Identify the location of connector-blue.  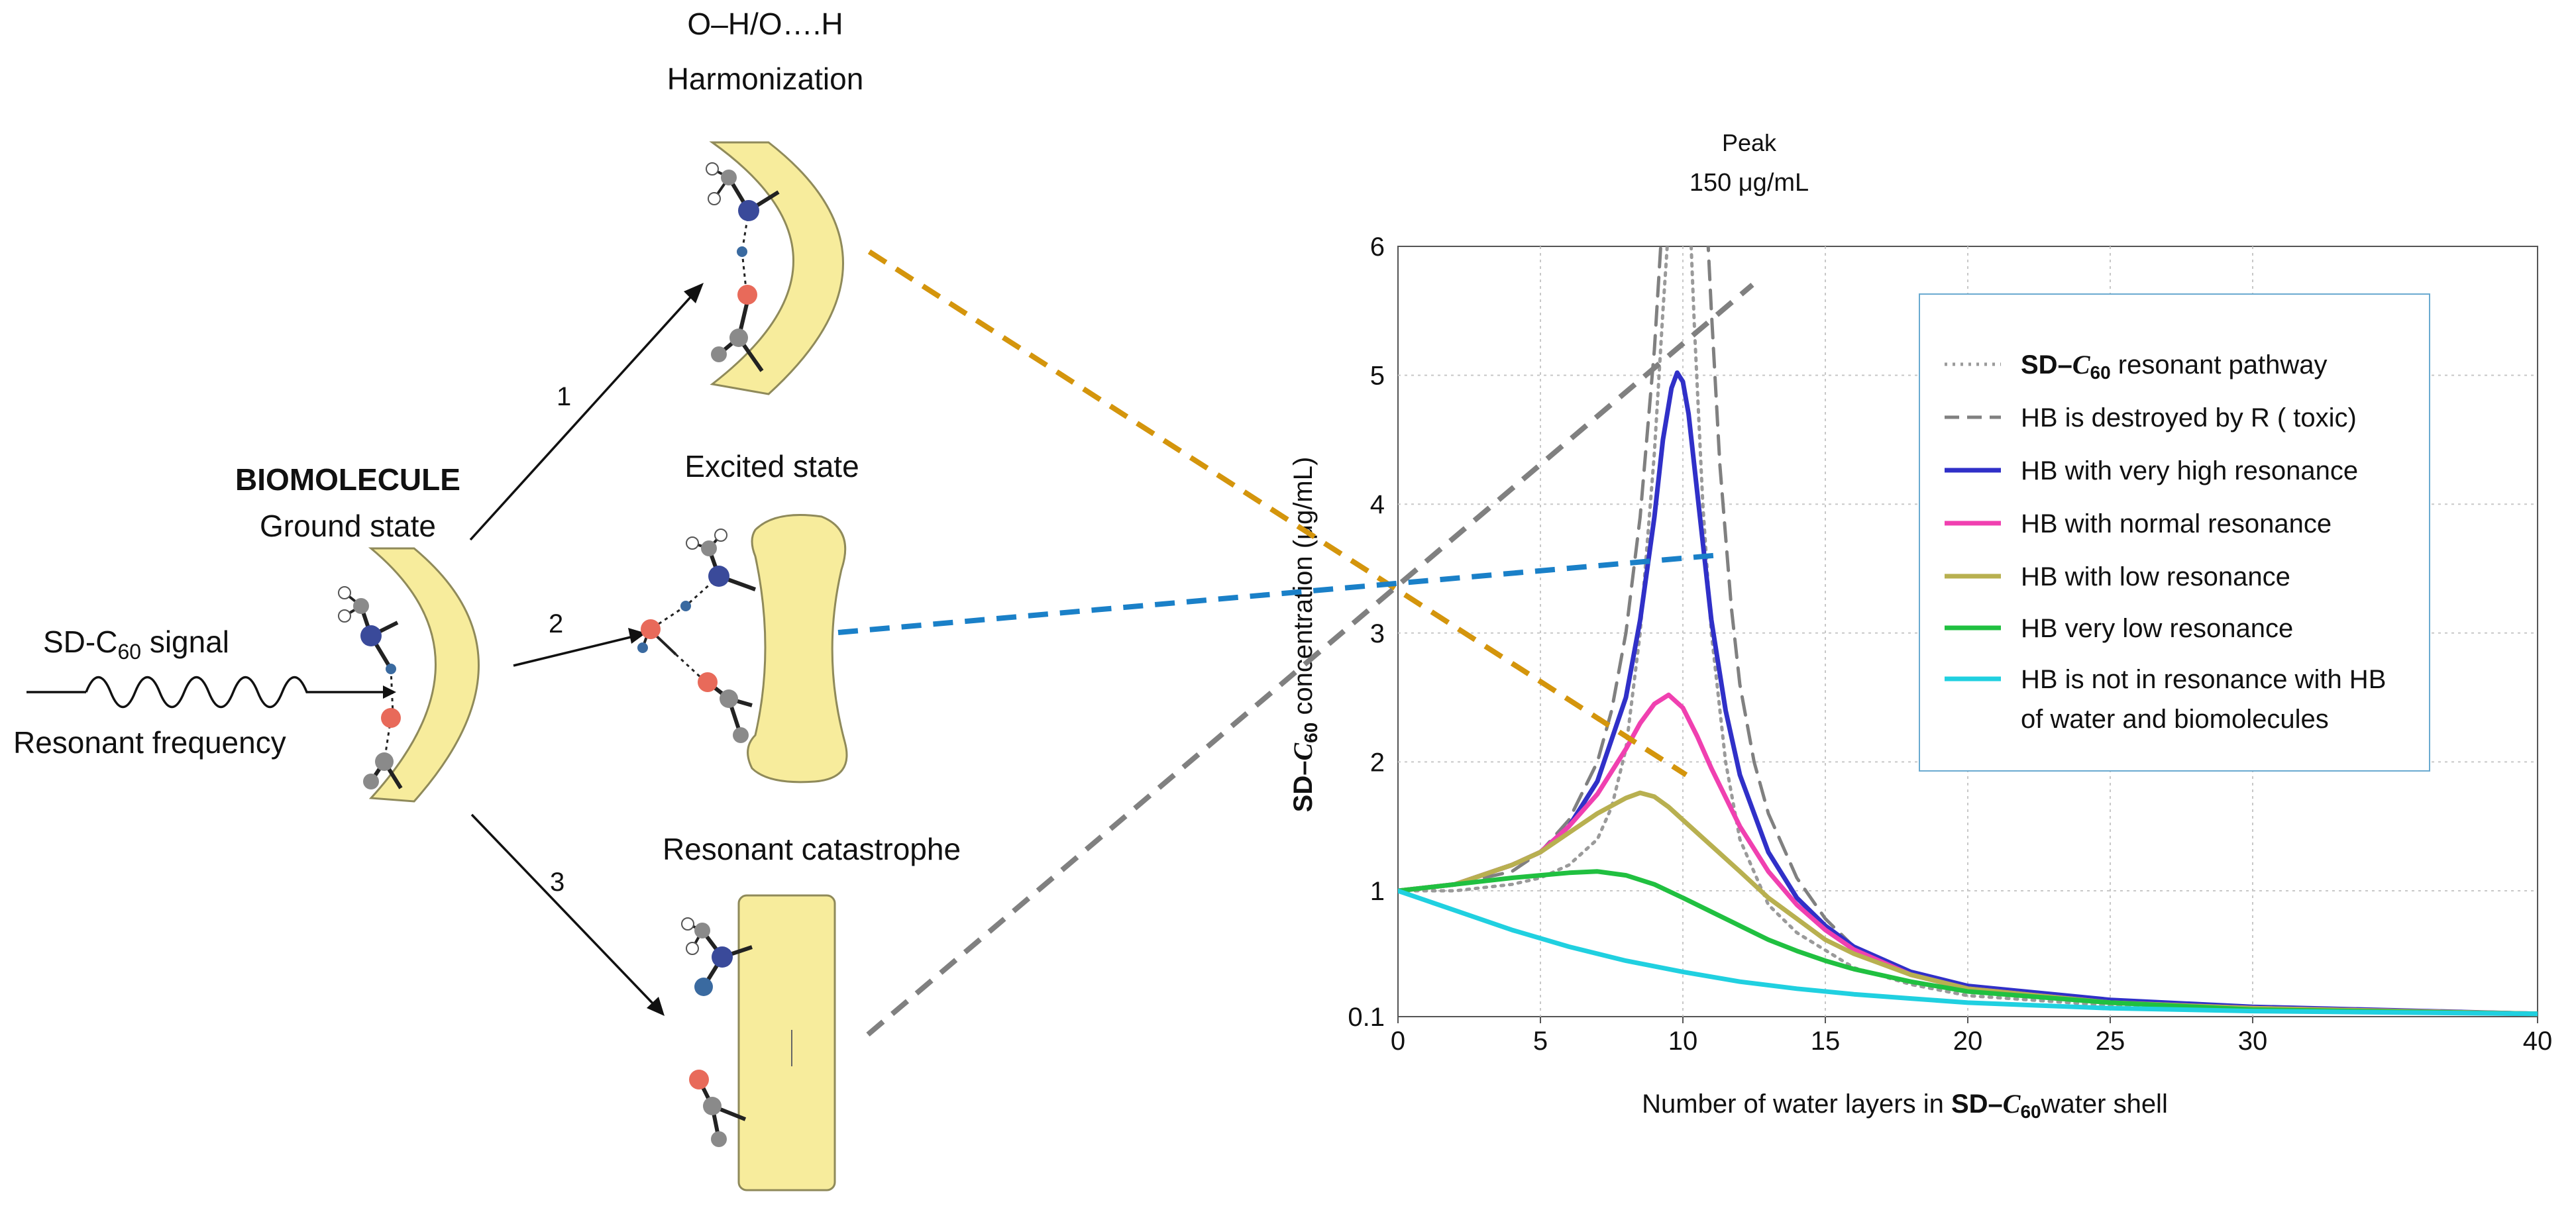
(1278, 593).